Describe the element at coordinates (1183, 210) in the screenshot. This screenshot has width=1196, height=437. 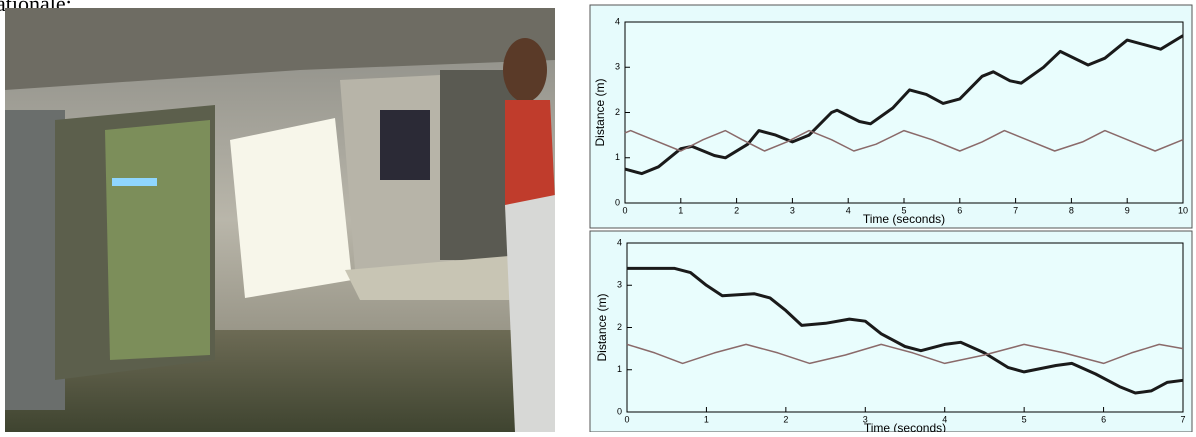
I see `x-tick-label: 10` at that location.